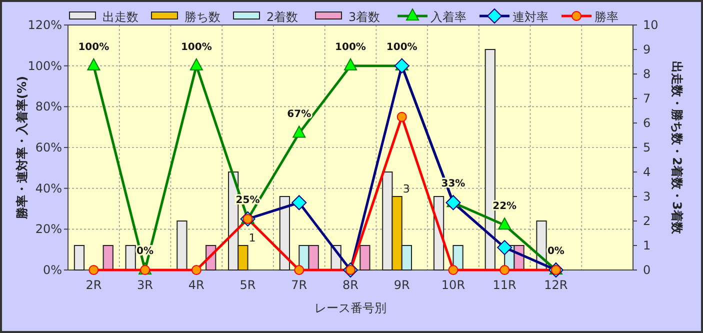 This screenshot has height=333, width=703. Describe the element at coordinates (647, 270) in the screenshot. I see `y2-tick-label: 0` at that location.